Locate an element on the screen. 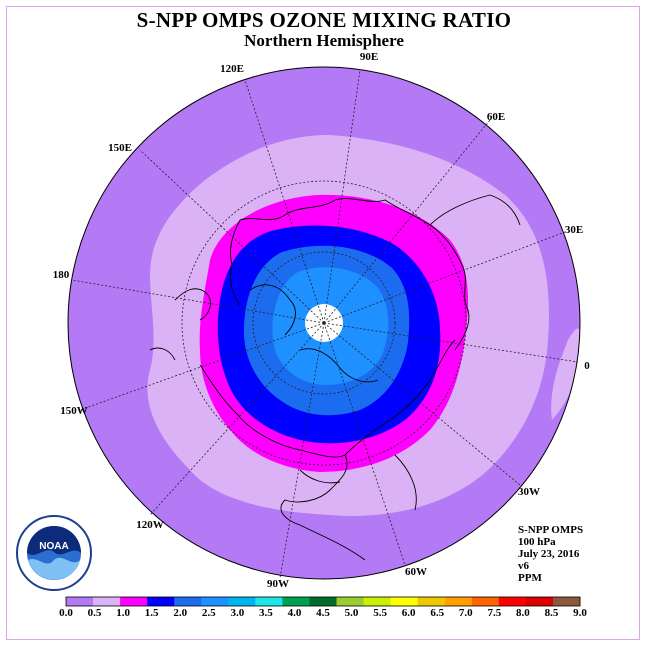  colorbar-tick-label: 0.0 is located at coordinates (66, 613).